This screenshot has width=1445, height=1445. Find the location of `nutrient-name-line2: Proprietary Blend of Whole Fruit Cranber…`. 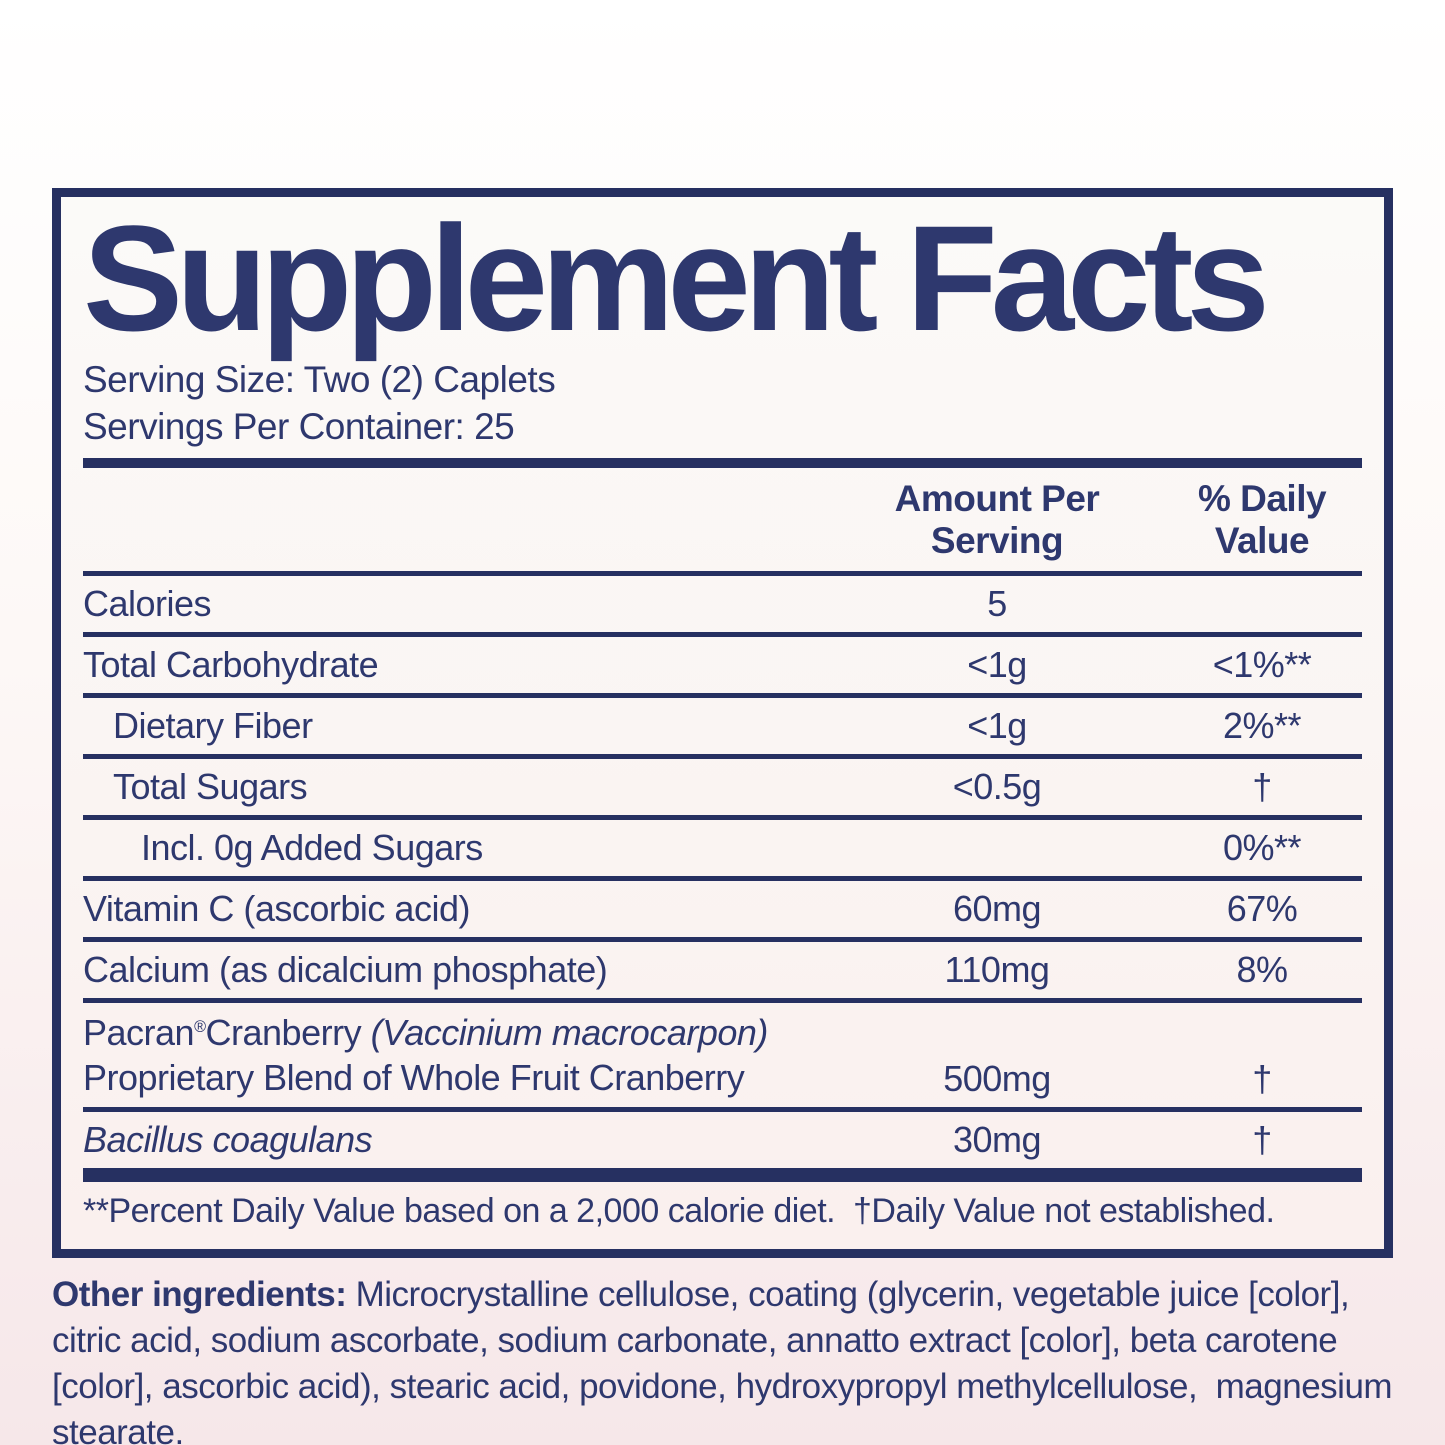

nutrient-name-line2: Proprietary Blend of Whole Fruit Cranber… is located at coordinates (414, 1077).